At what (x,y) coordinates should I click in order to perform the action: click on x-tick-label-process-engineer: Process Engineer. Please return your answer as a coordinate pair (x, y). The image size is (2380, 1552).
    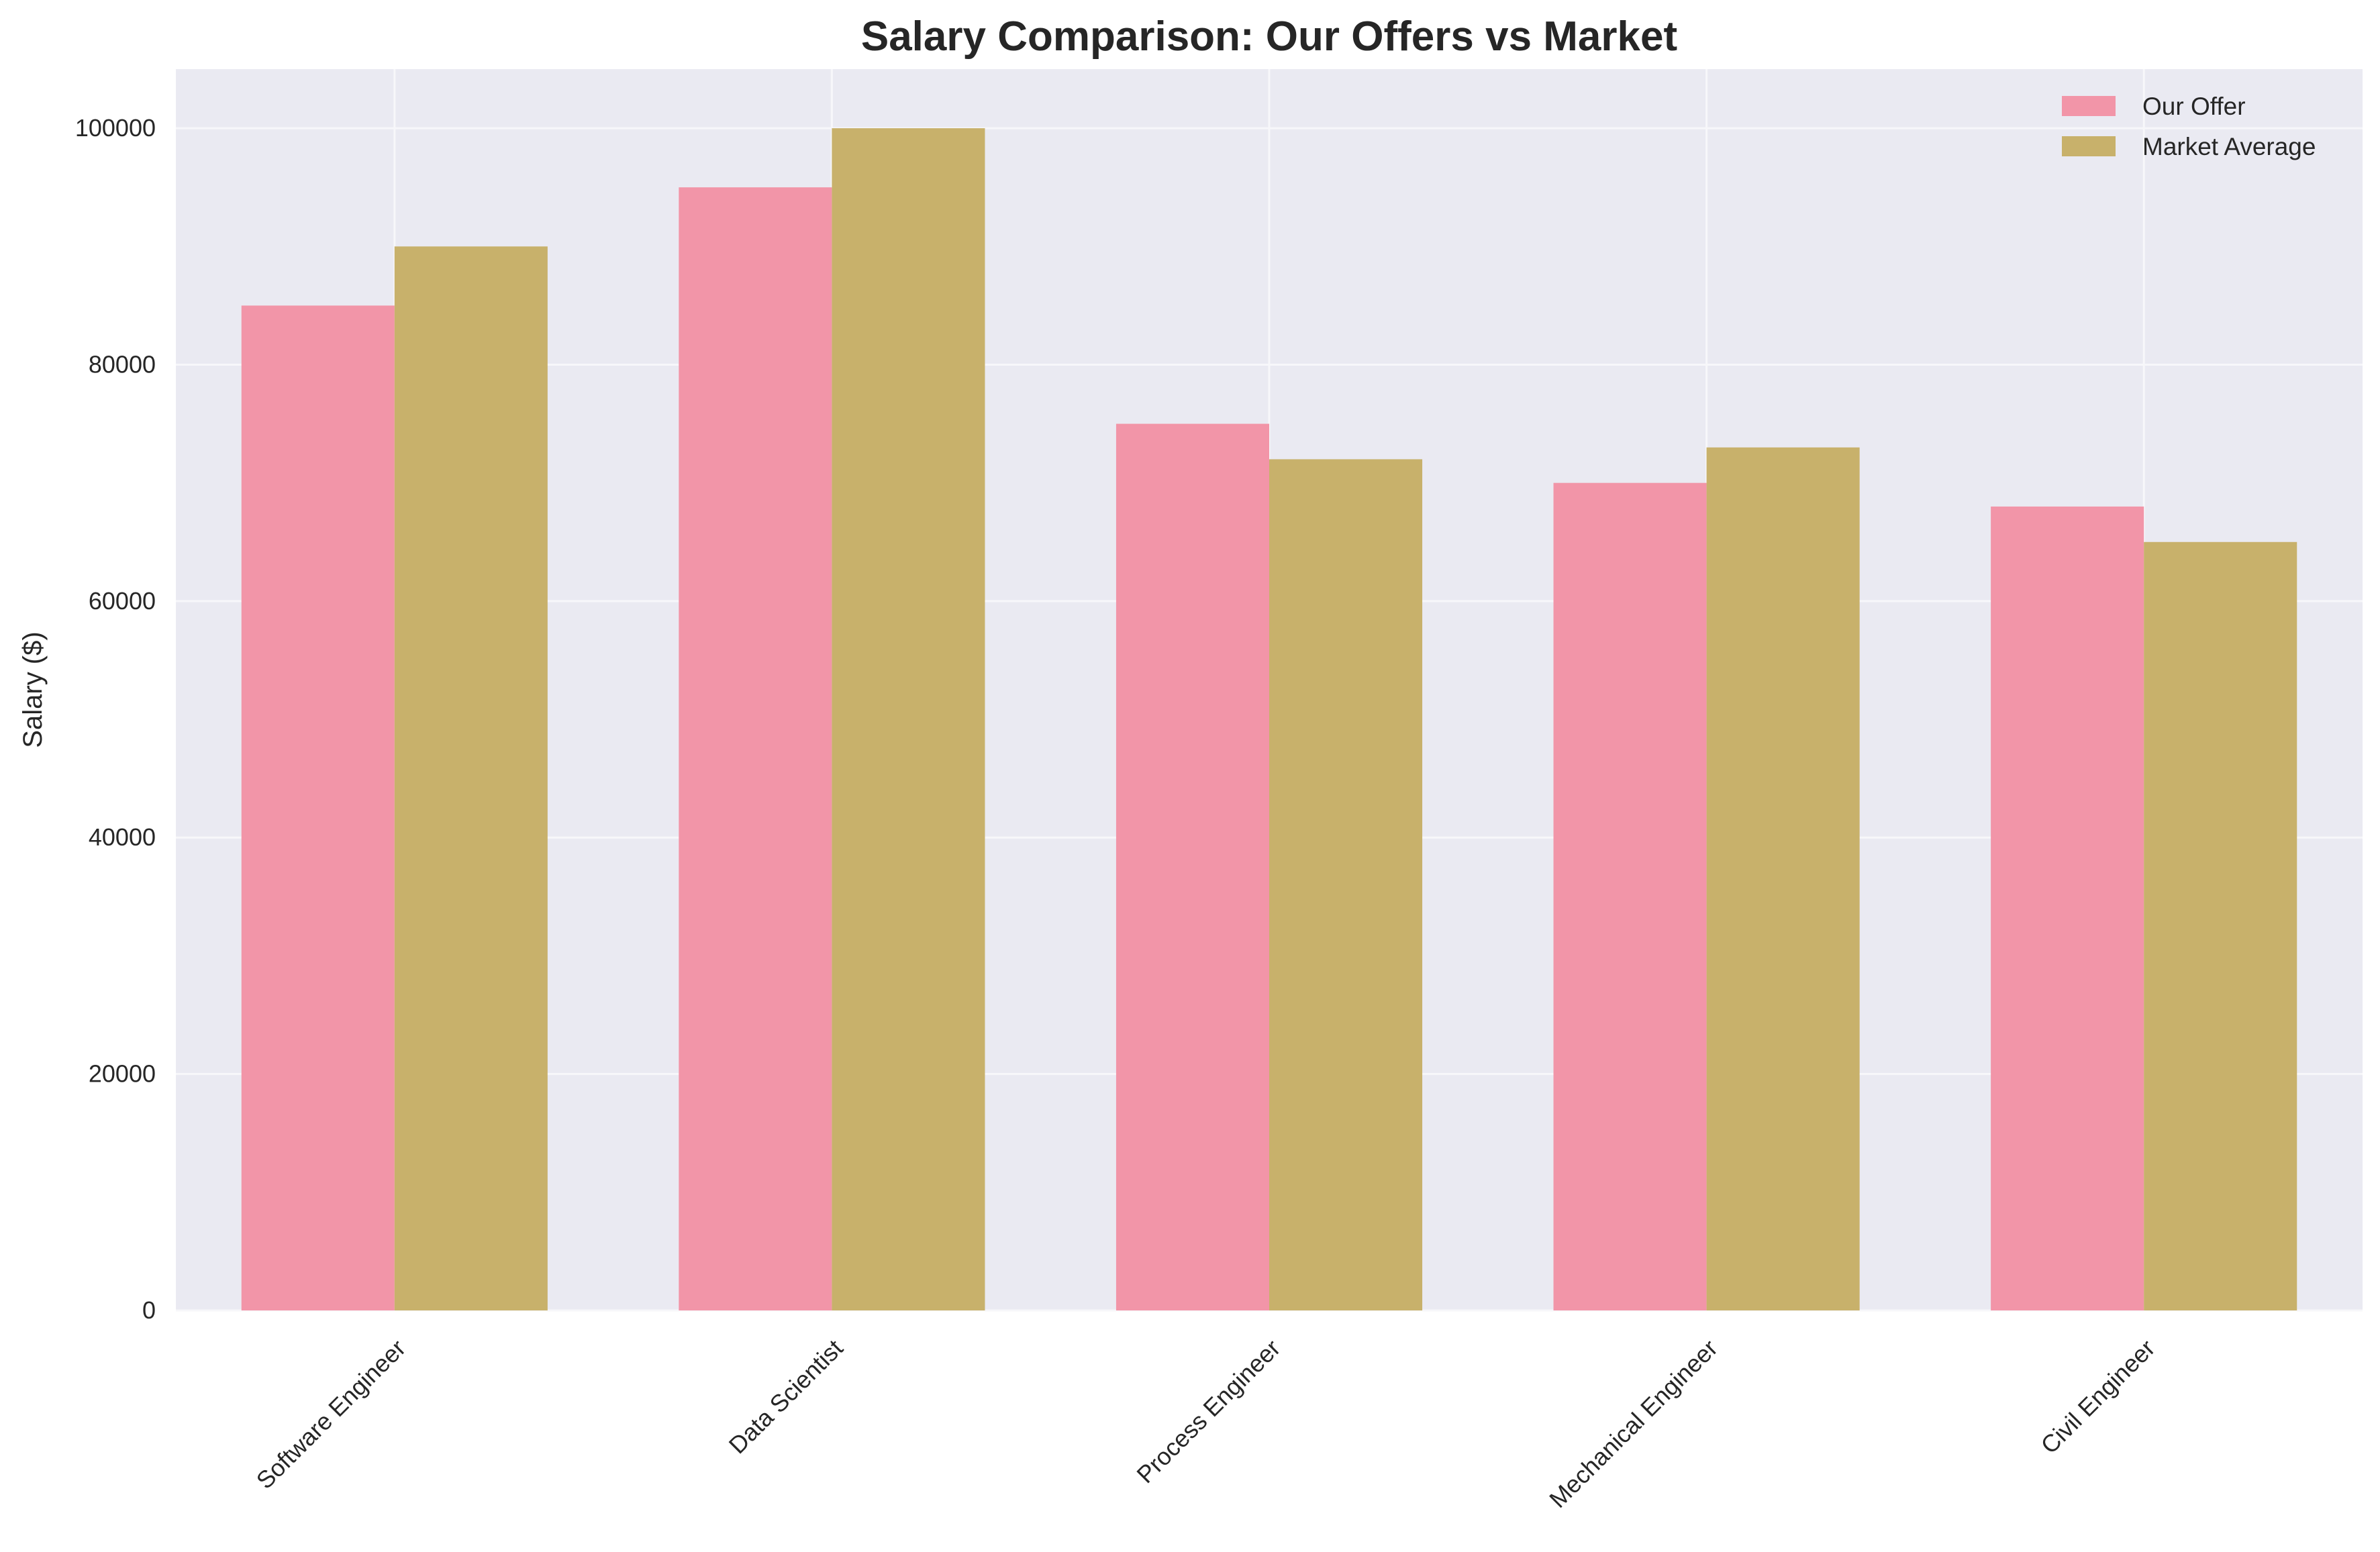
    Looking at the image, I should click on (1208, 1411).